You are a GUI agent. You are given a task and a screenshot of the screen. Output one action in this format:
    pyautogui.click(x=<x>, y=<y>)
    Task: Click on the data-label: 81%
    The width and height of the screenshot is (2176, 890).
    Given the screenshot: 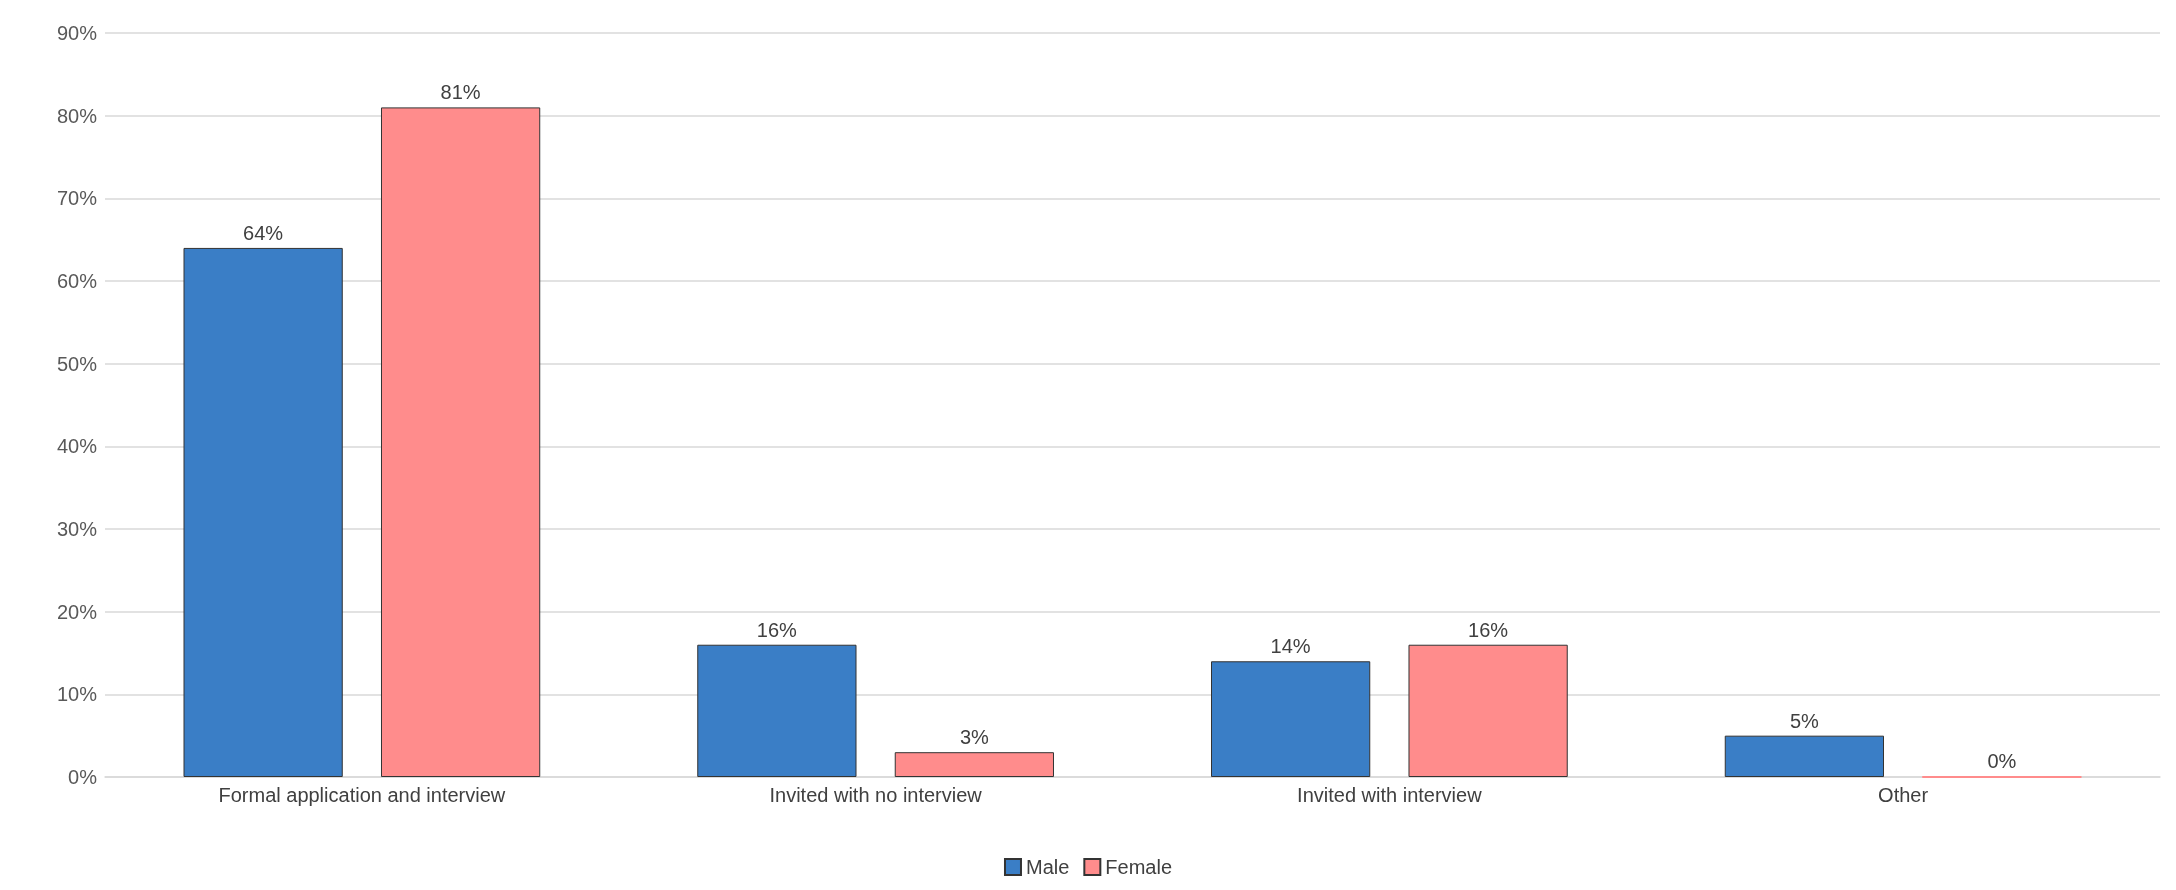 What is the action you would take?
    pyautogui.click(x=460, y=92)
    